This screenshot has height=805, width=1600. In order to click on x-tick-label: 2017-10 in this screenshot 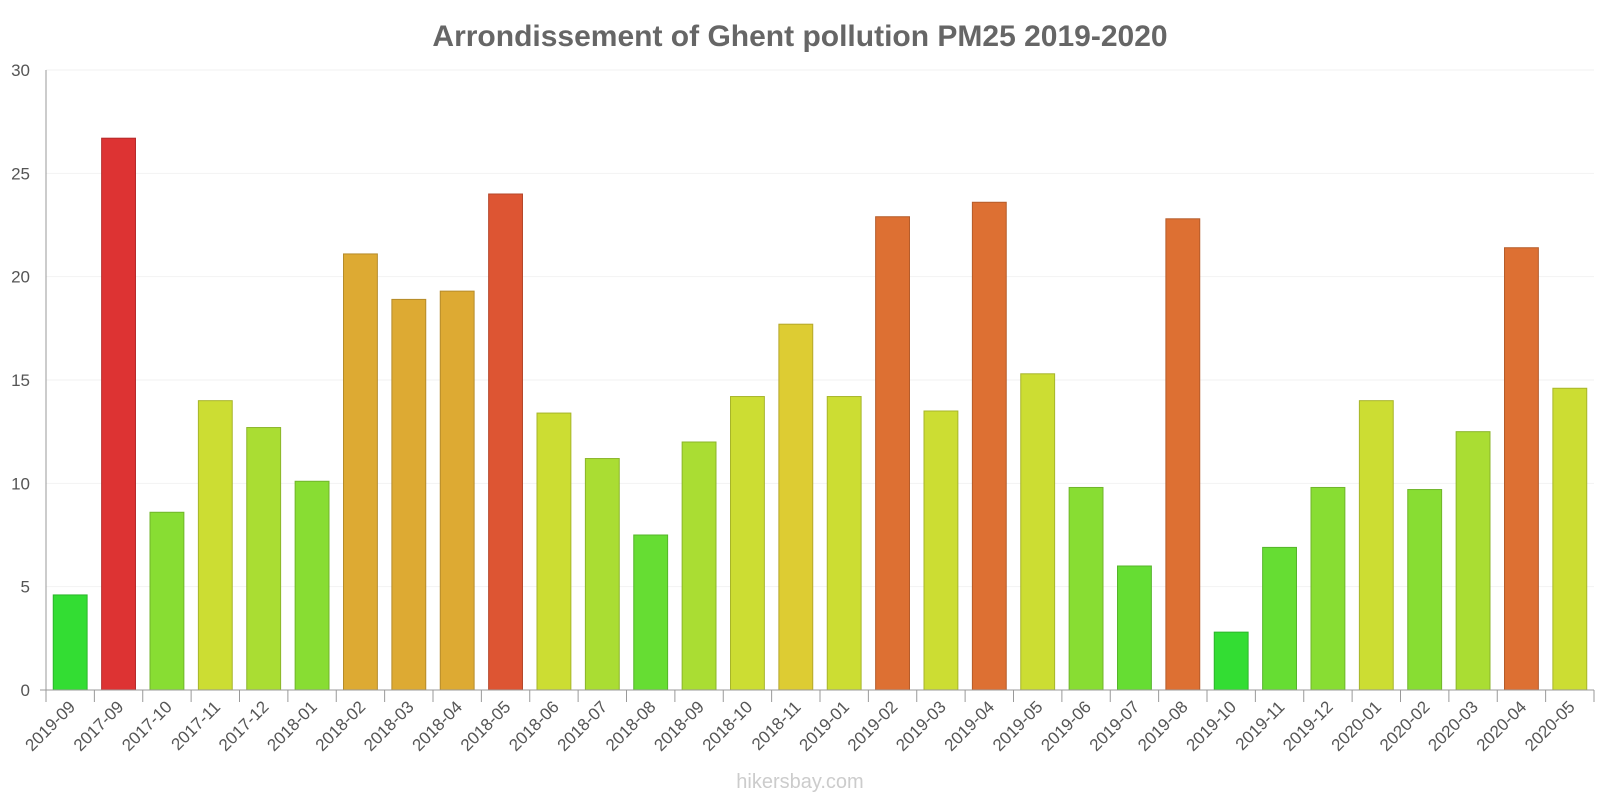, I will do `click(147, 726)`.